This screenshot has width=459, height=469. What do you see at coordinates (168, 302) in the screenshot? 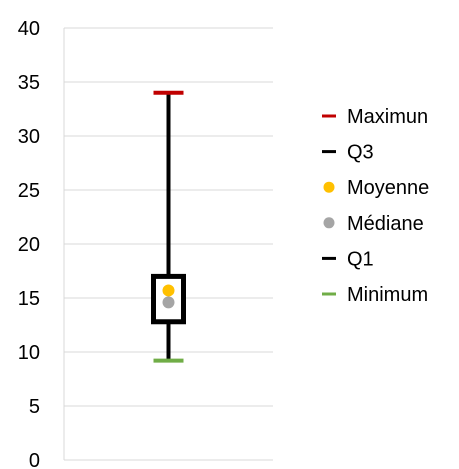
I see `median-marker` at bounding box center [168, 302].